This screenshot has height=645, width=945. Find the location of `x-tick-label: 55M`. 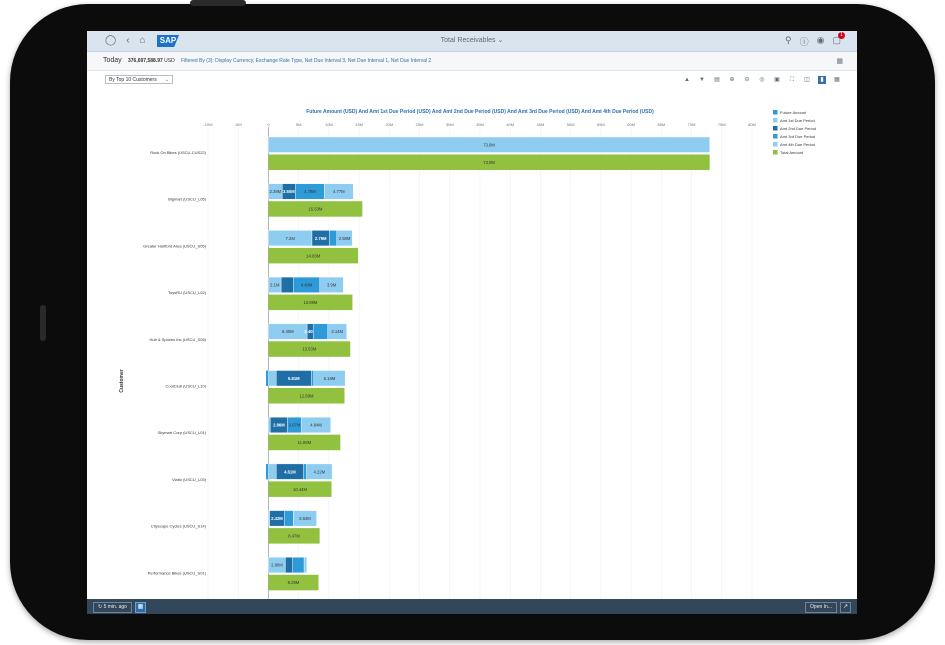

x-tick-label: 55M is located at coordinates (601, 124).